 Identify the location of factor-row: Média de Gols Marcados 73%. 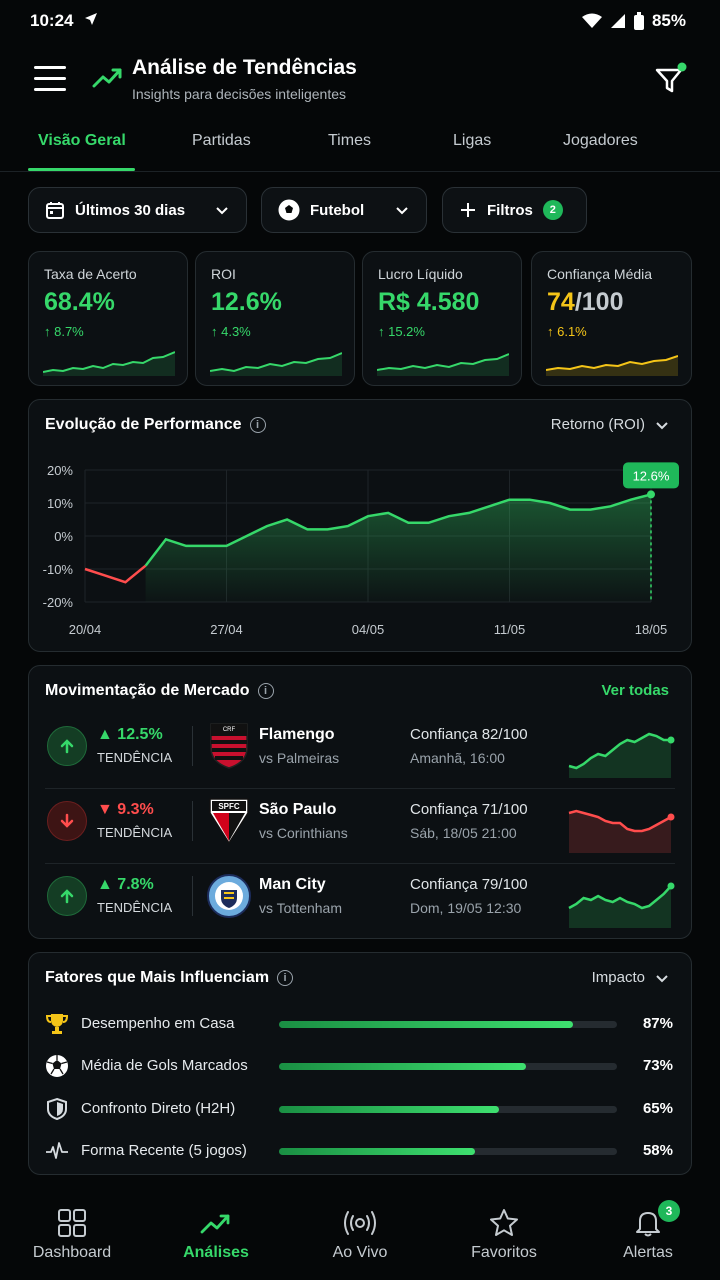
(365, 1066).